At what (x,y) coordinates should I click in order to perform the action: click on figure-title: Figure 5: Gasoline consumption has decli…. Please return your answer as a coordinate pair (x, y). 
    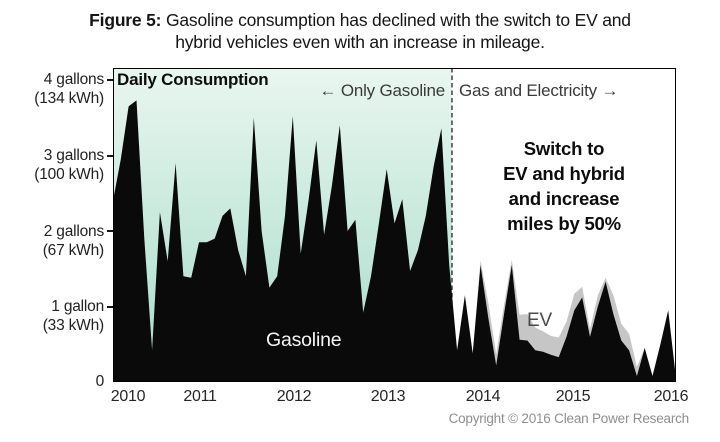
    Looking at the image, I should click on (360, 31).